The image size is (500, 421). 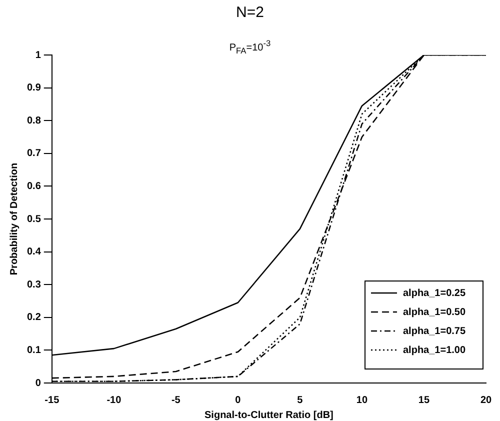 I want to click on legend-label: alpha_1=1.00, so click(x=434, y=350).